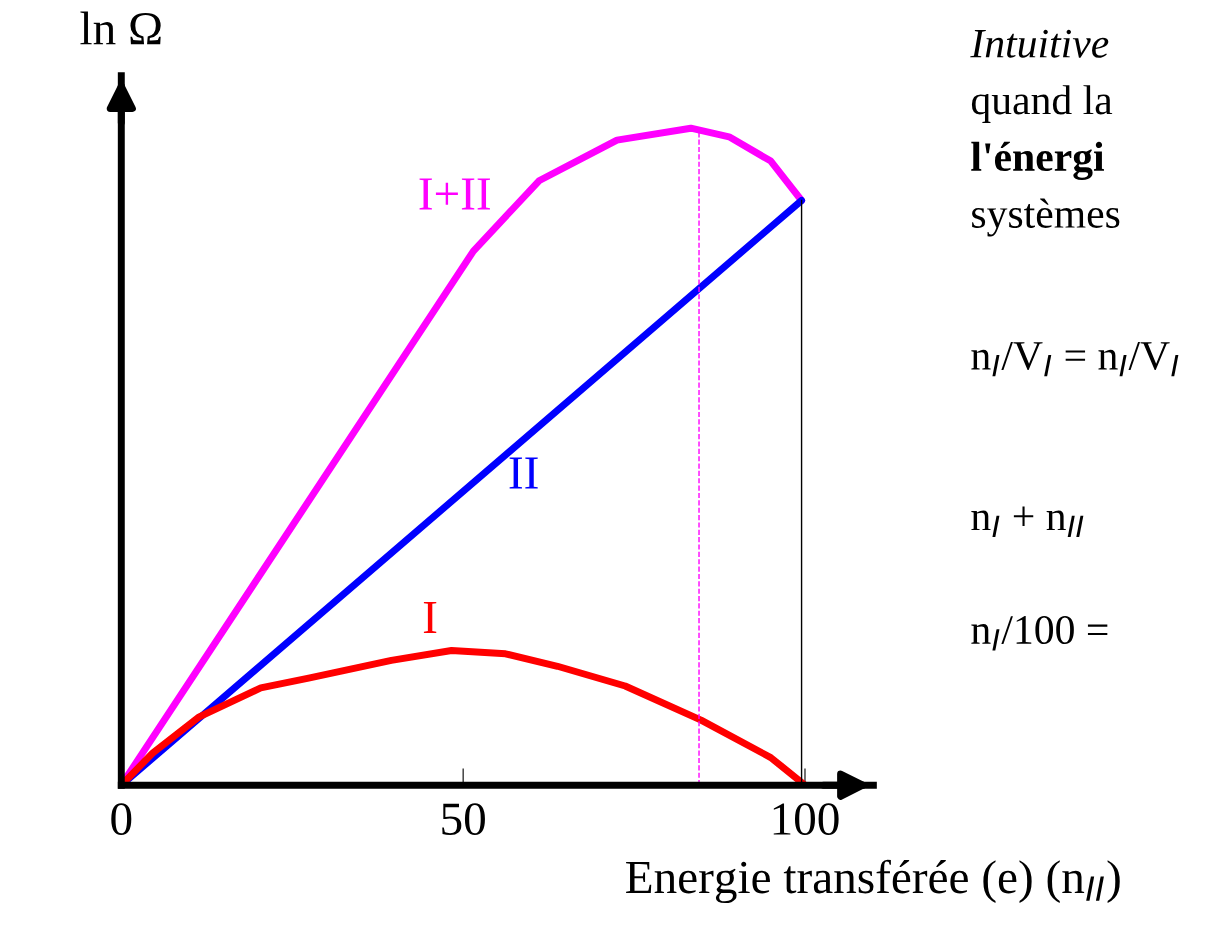 The image size is (1213, 946). What do you see at coordinates (1039, 633) in the screenshot?
I see `text: n$_{I}$/100 =` at bounding box center [1039, 633].